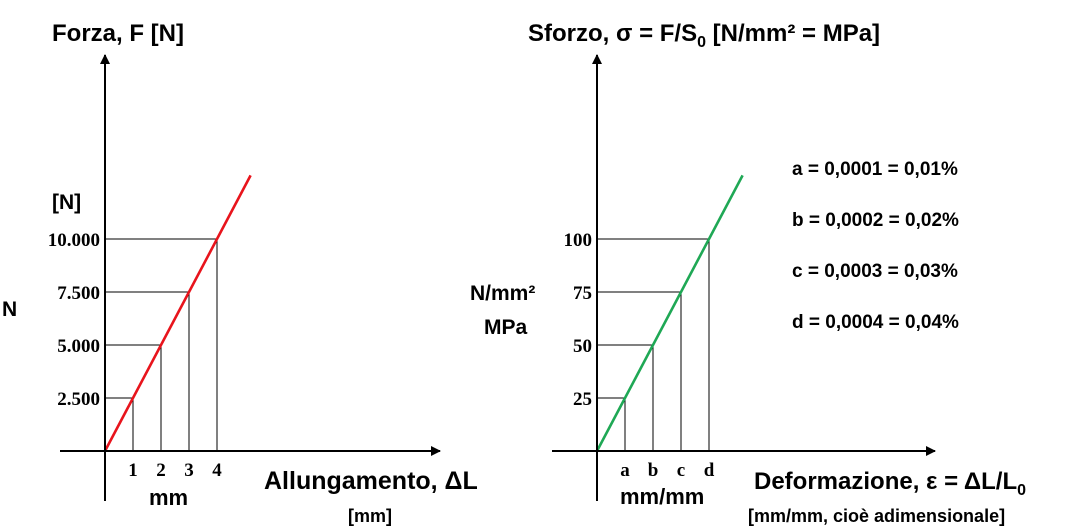  I want to click on force-y-unit: [N], so click(66, 202).